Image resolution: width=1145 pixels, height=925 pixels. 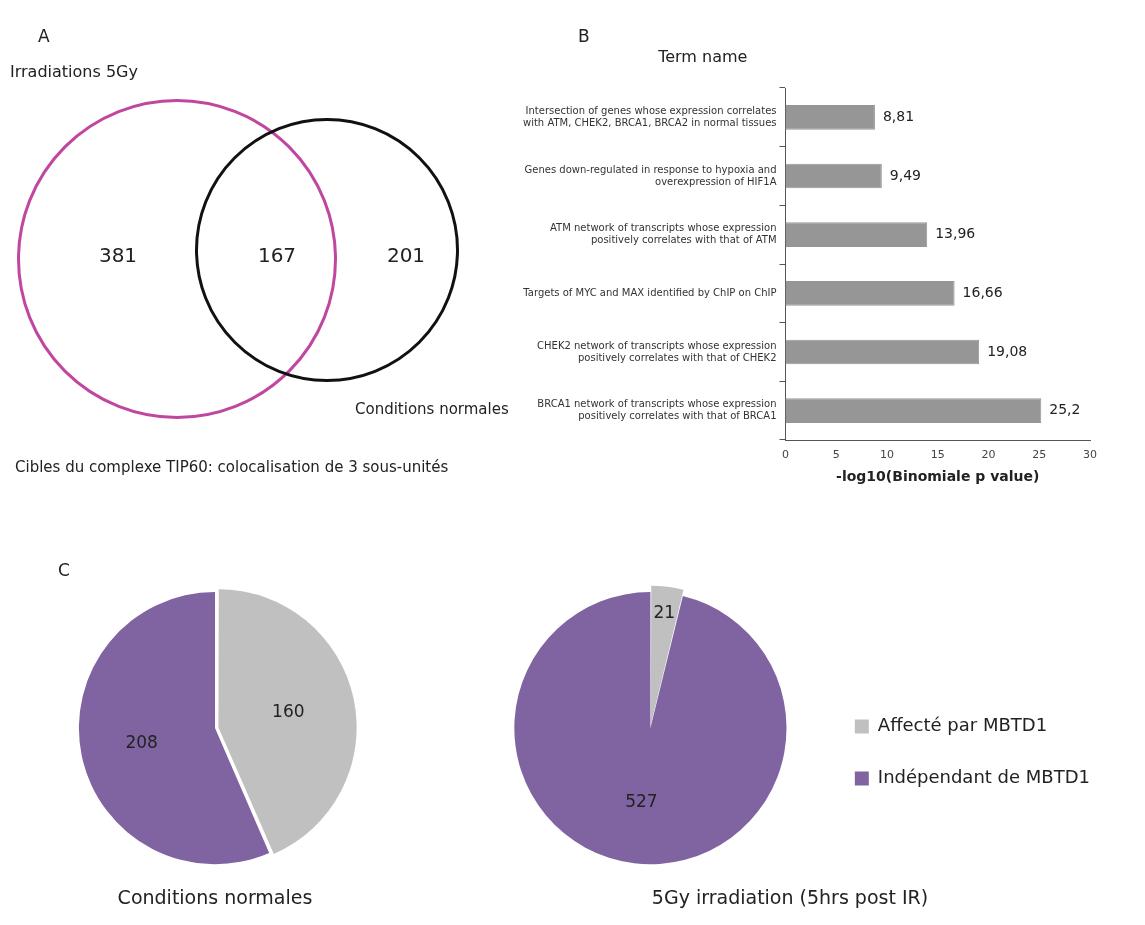 I want to click on data-label: 21, so click(x=664, y=611).